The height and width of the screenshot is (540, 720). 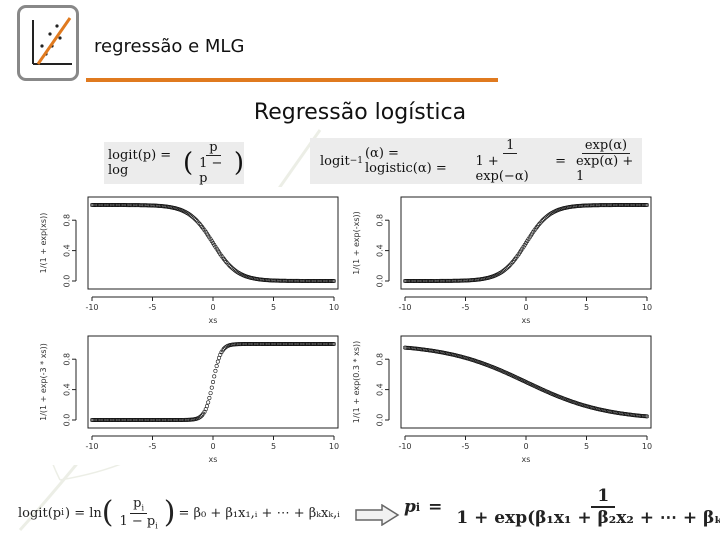 I want to click on logit-lhs: logit(p) = log, so click(x=140, y=163).